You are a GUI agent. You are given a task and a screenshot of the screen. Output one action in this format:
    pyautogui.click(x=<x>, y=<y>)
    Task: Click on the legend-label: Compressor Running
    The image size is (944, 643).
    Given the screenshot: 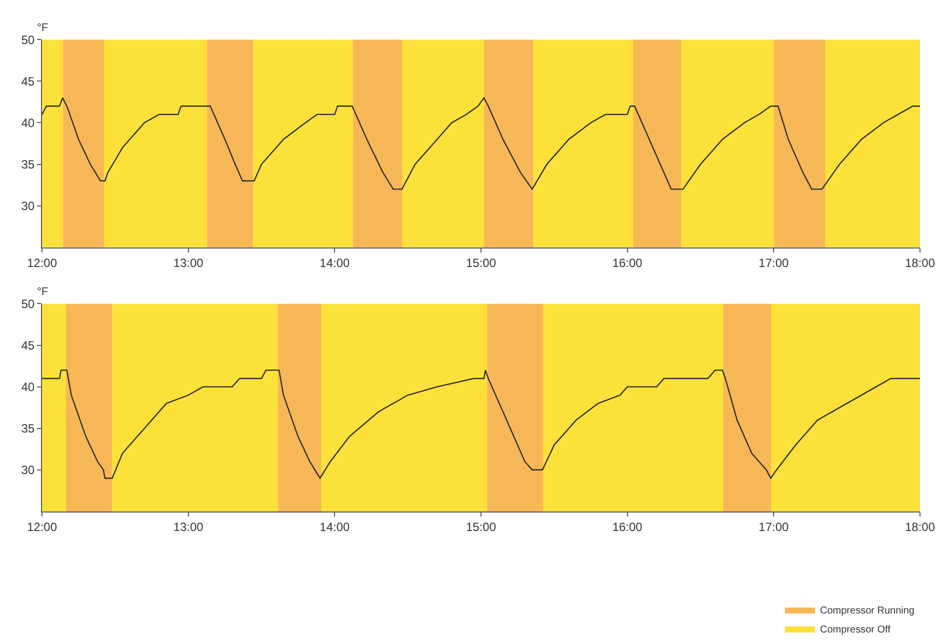 What is the action you would take?
    pyautogui.click(x=867, y=610)
    